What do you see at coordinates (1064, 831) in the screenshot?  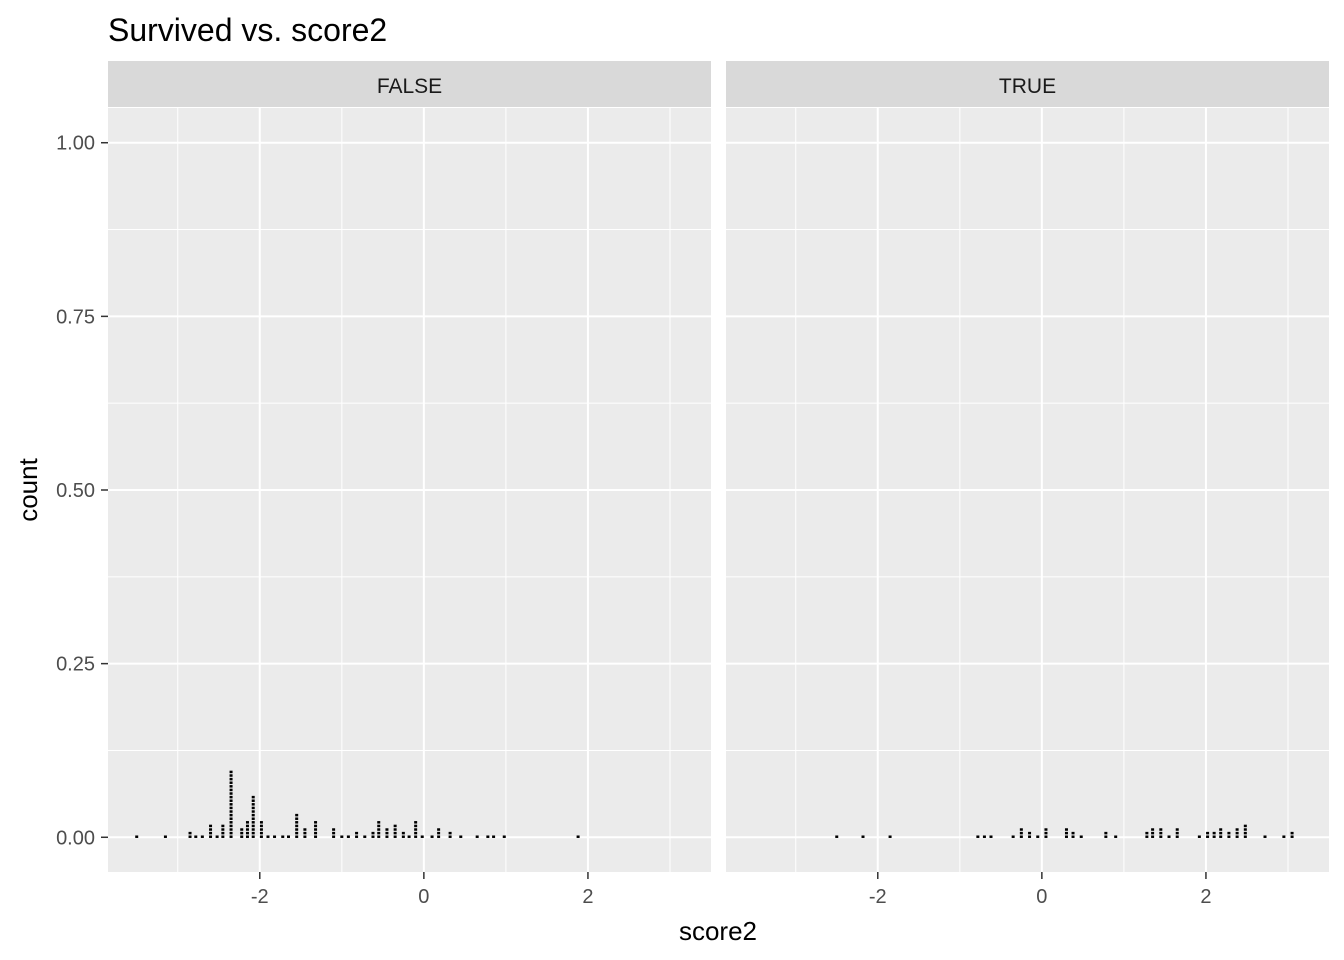 I see `dots` at bounding box center [1064, 831].